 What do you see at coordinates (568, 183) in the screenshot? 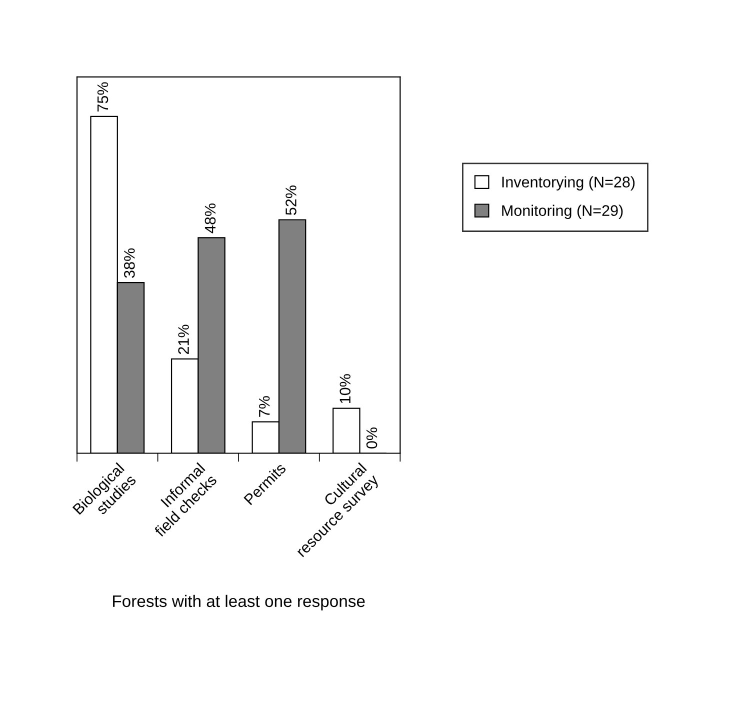
I see `legend-label: Inventorying (N=28)` at bounding box center [568, 183].